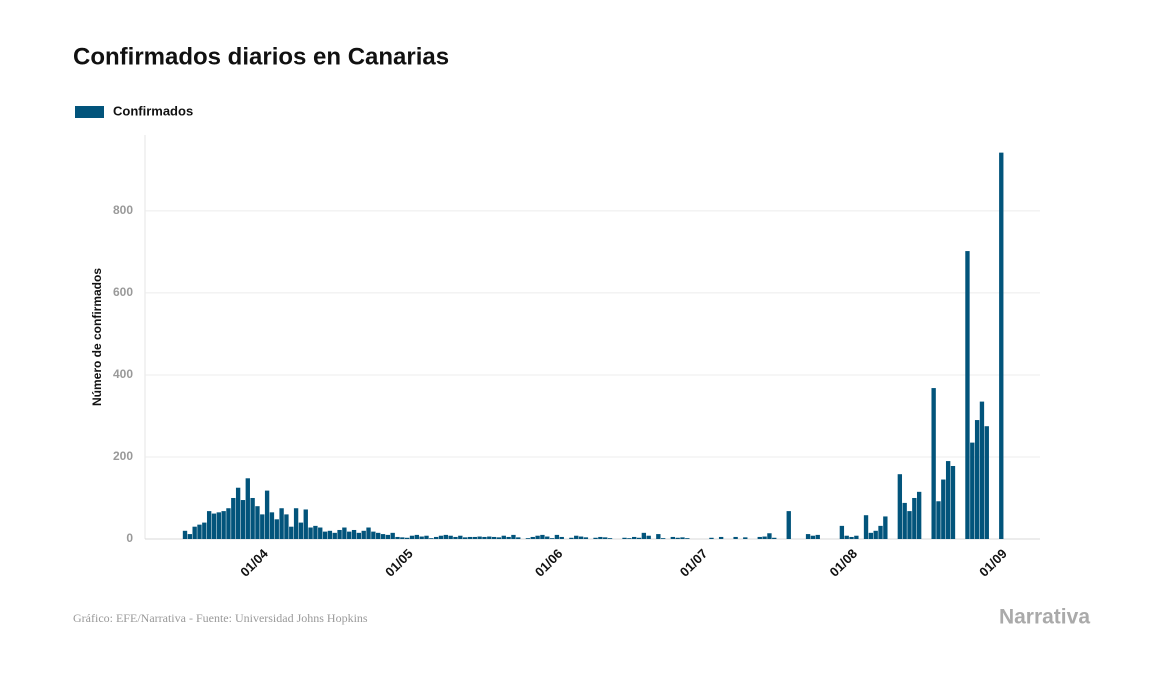  I want to click on legend-label: Confirmados, so click(153, 110).